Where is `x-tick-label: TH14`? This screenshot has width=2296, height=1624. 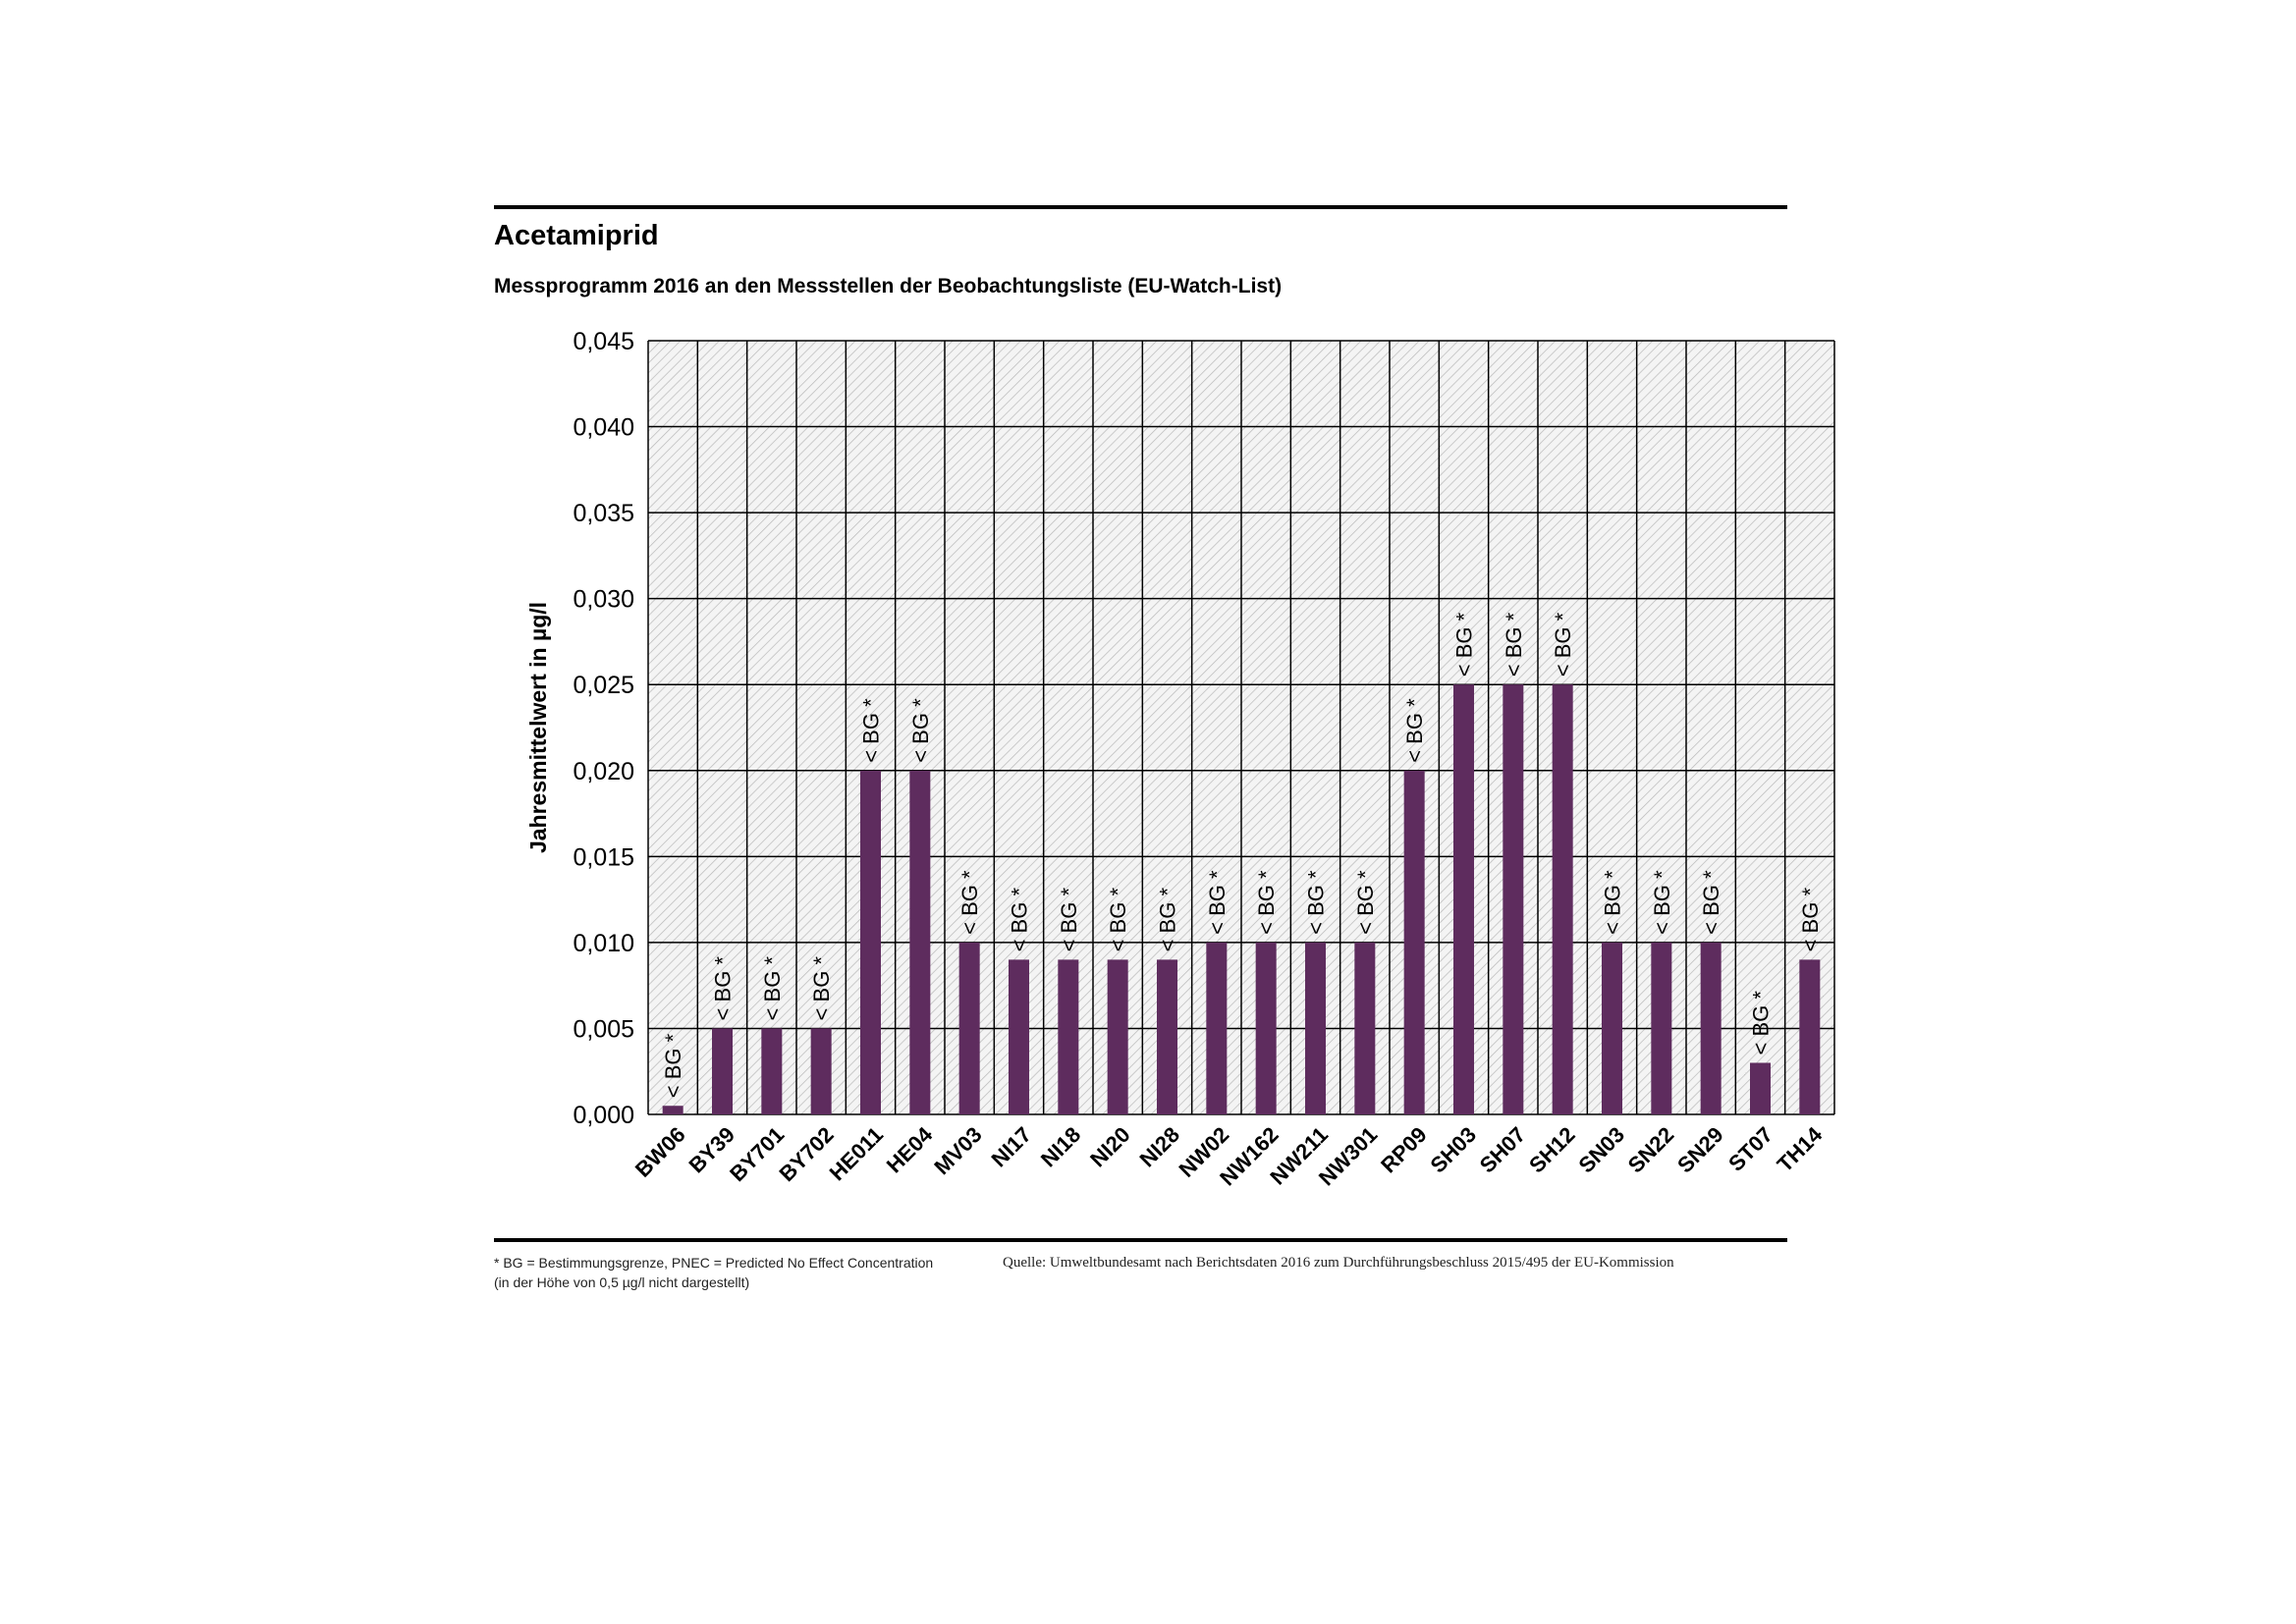
x-tick-label: TH14 is located at coordinates (1800, 1148).